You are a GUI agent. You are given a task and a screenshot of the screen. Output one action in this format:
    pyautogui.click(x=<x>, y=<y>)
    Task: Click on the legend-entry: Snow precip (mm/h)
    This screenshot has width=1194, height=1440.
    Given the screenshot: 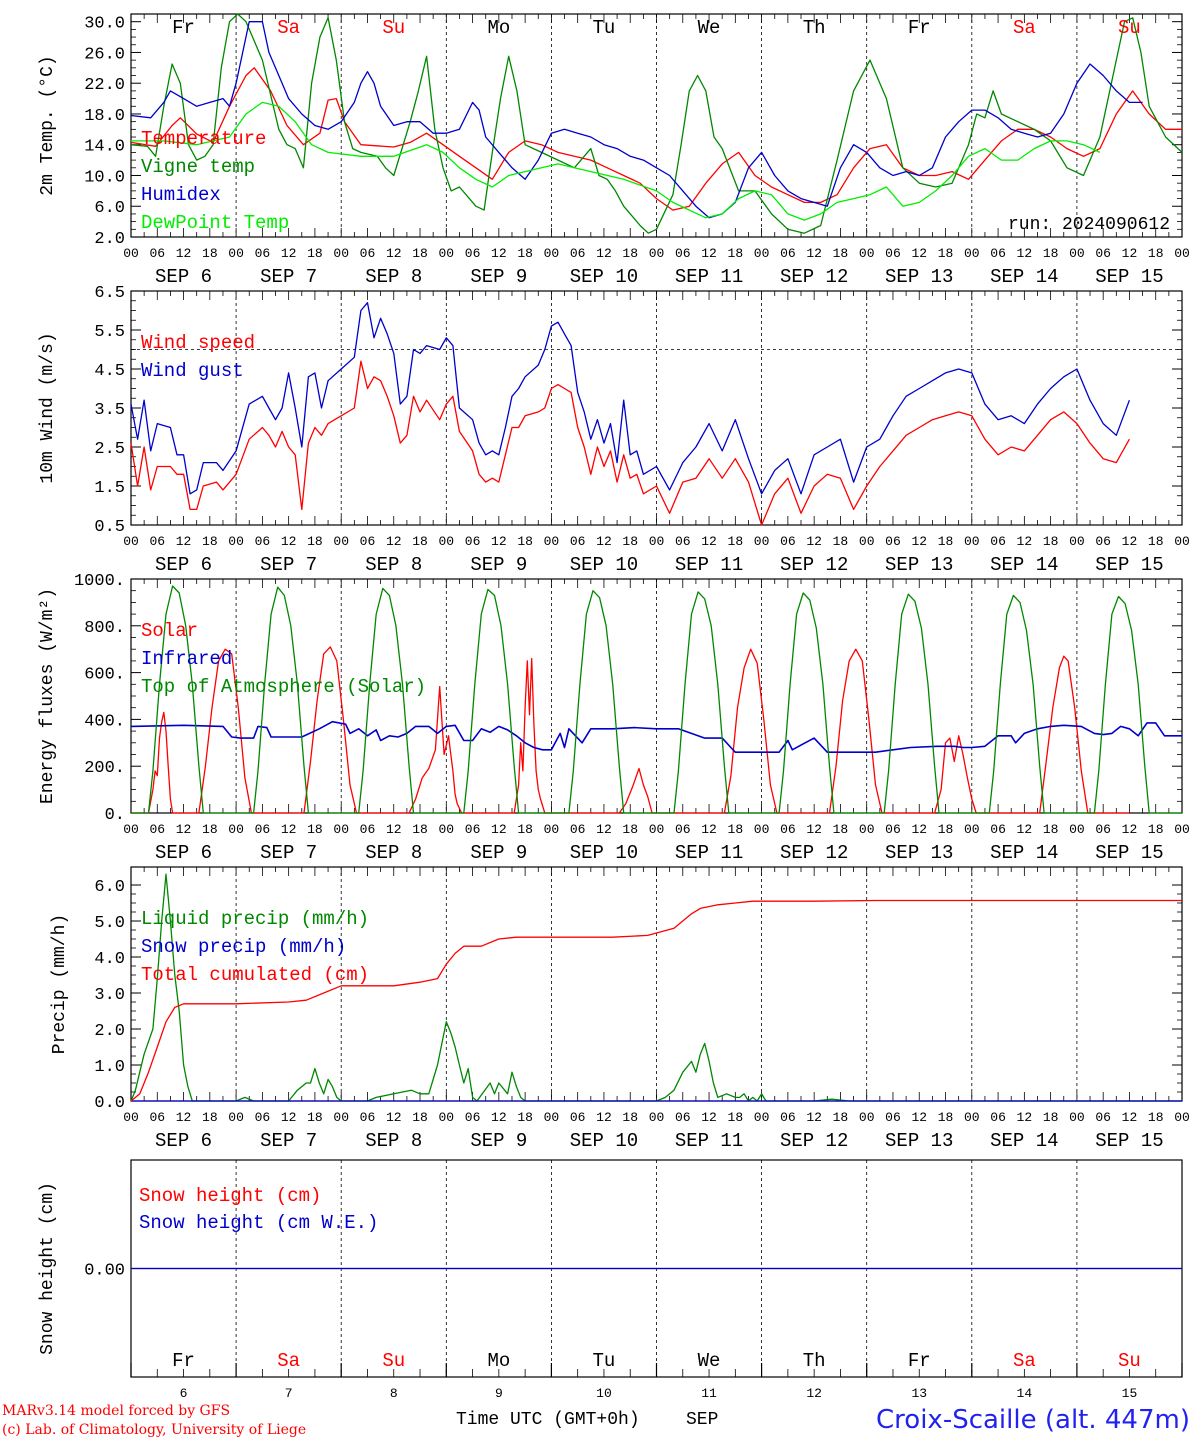 What is the action you would take?
    pyautogui.click(x=243, y=947)
    